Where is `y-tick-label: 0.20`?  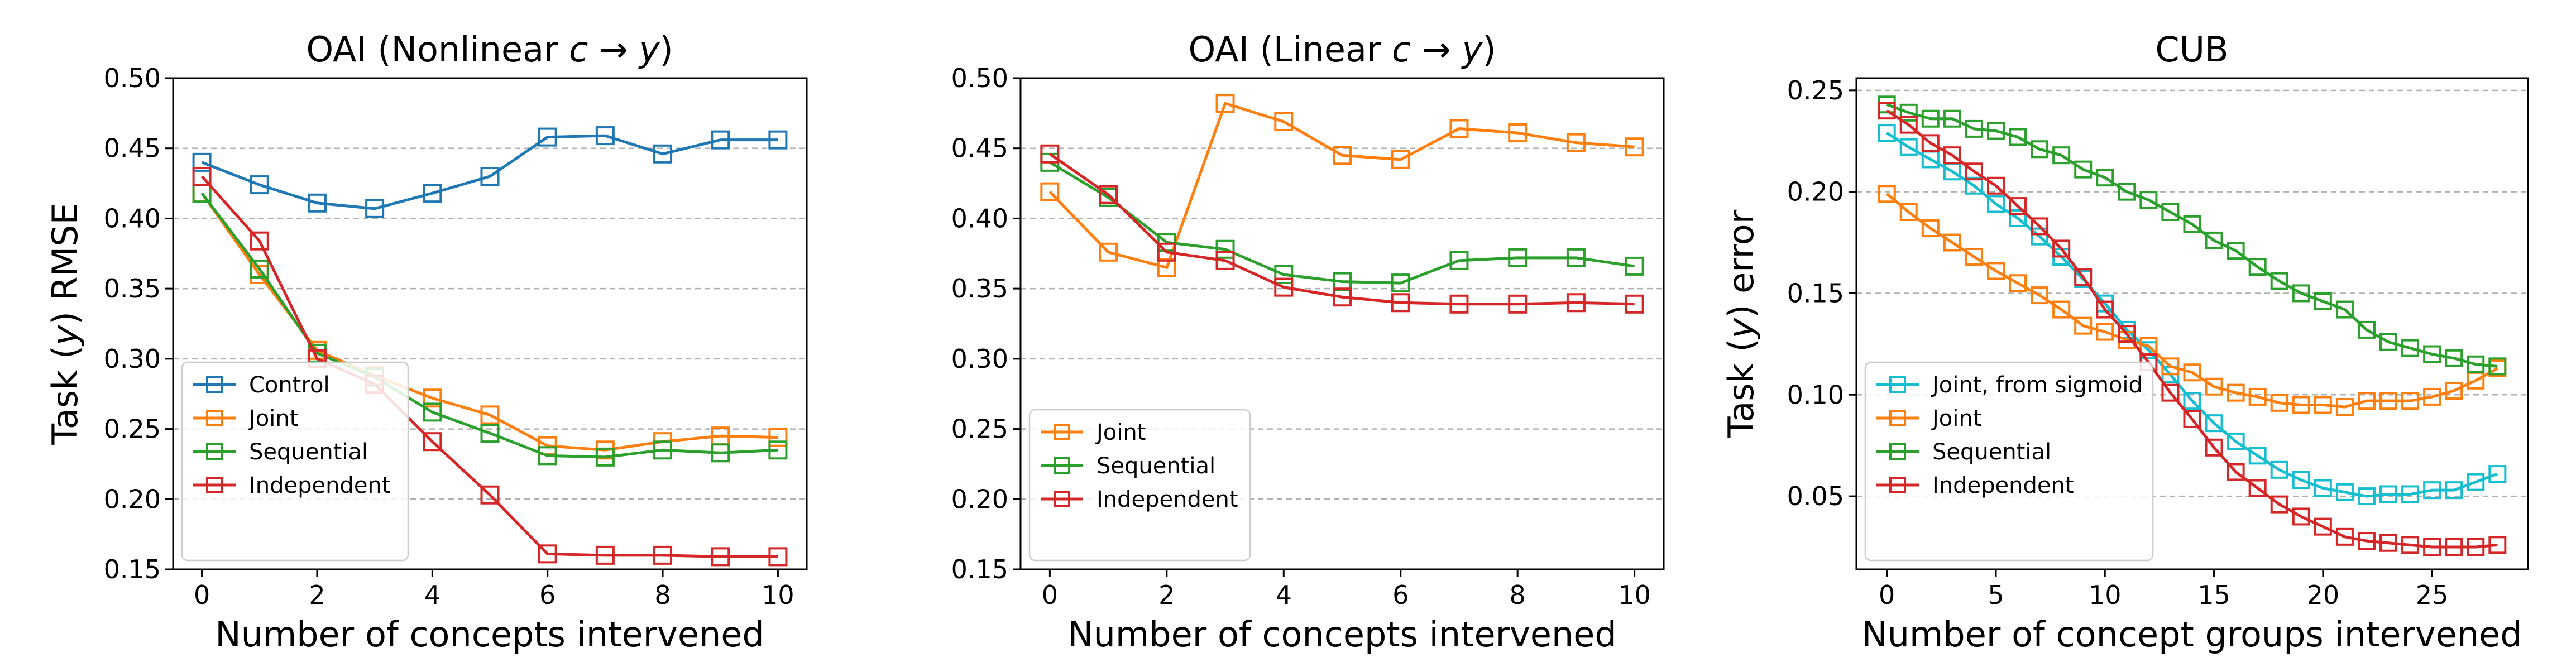
y-tick-label: 0.20 is located at coordinates (132, 499).